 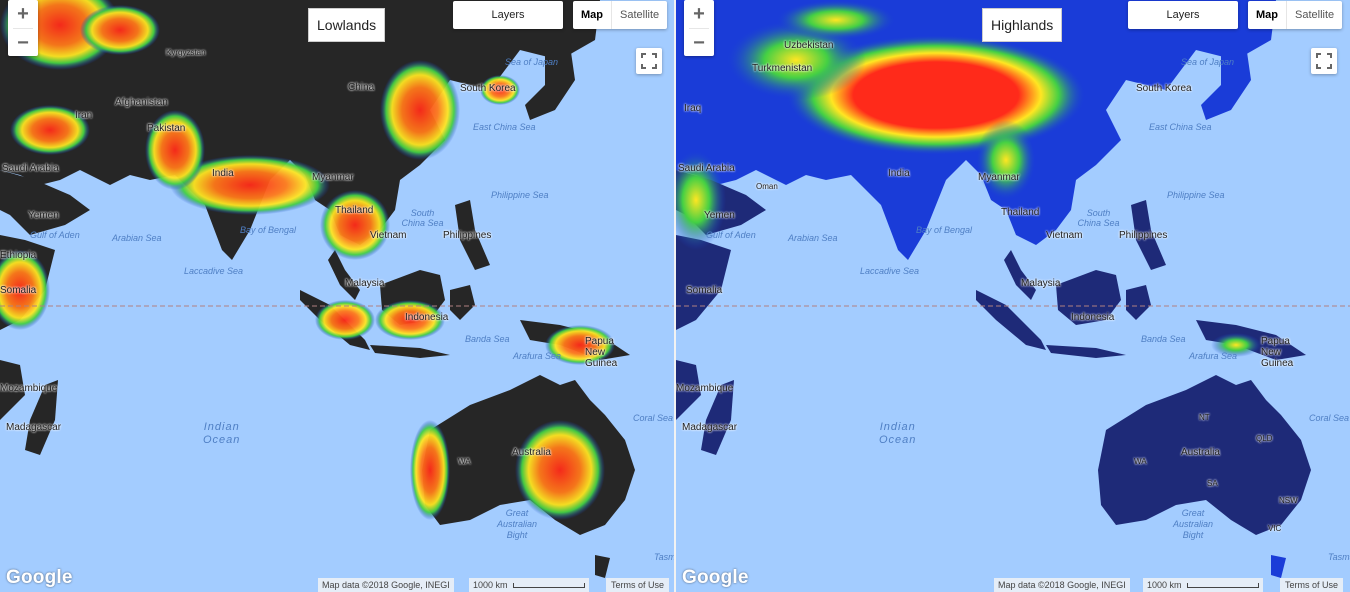 What do you see at coordinates (999, 177) in the screenshot?
I see `label-myanmar: Myanmar` at bounding box center [999, 177].